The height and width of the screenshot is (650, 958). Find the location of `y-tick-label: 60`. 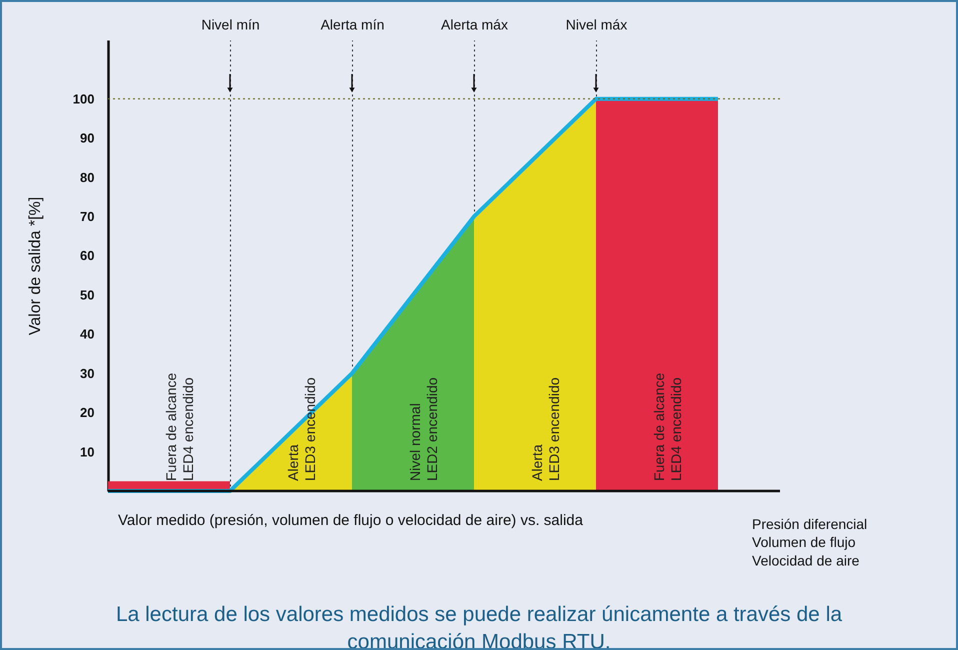

y-tick-label: 60 is located at coordinates (87, 256).